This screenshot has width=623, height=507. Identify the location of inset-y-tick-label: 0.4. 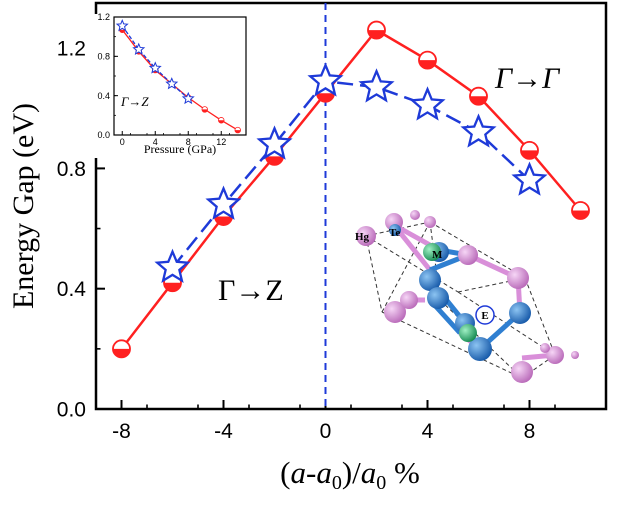
(103, 96).